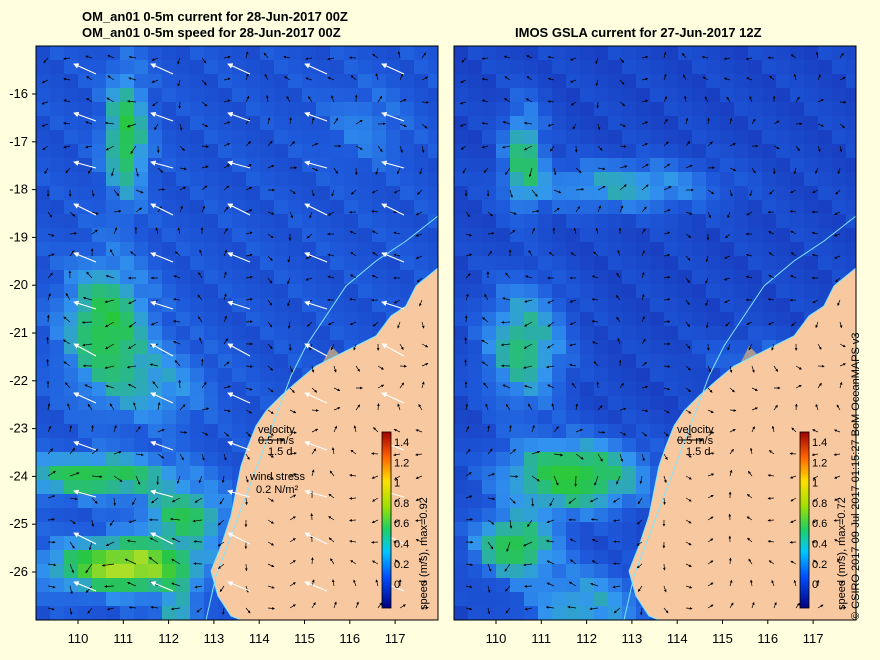 This screenshot has height=660, width=880. Describe the element at coordinates (655, 633) in the screenshot. I see `right-x-axis-ticks: 110 111 112 113 114 115 116 117` at that location.